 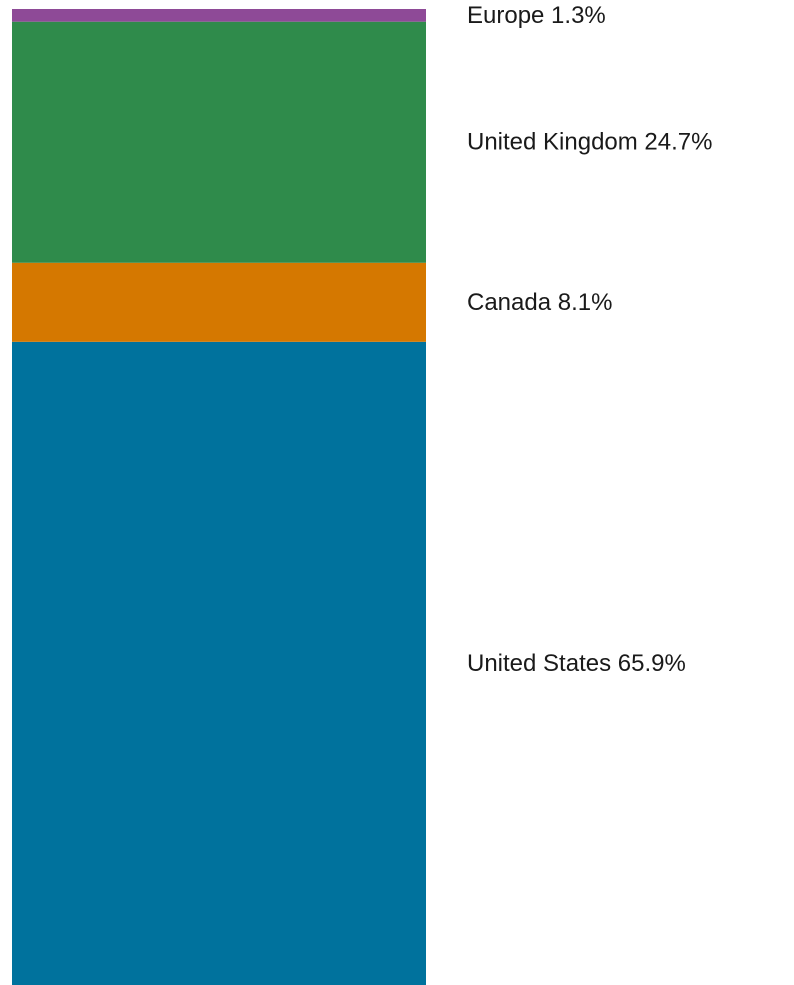 I want to click on segment-label-canada: Canada 8.1%, so click(x=539, y=302).